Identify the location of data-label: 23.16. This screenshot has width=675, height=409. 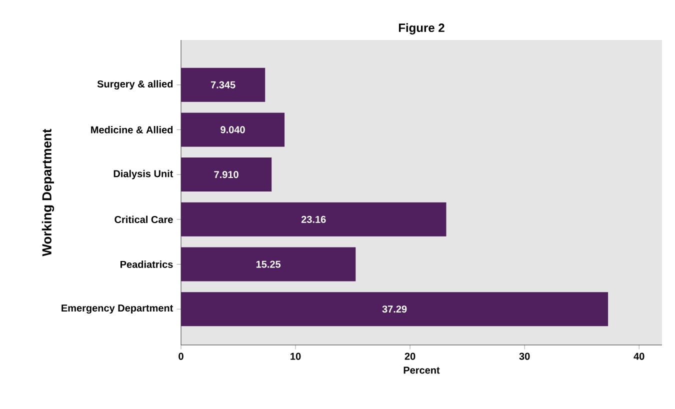
(313, 219).